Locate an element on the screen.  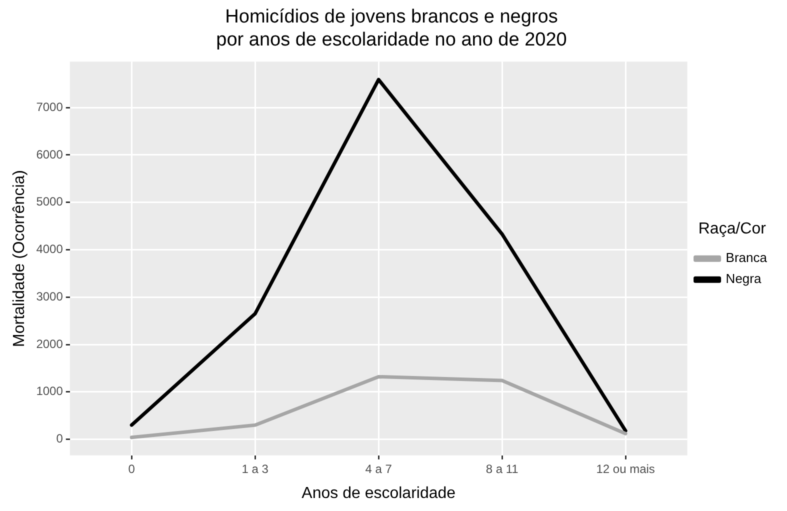
x-tick-label: 12 ou mais is located at coordinates (625, 469).